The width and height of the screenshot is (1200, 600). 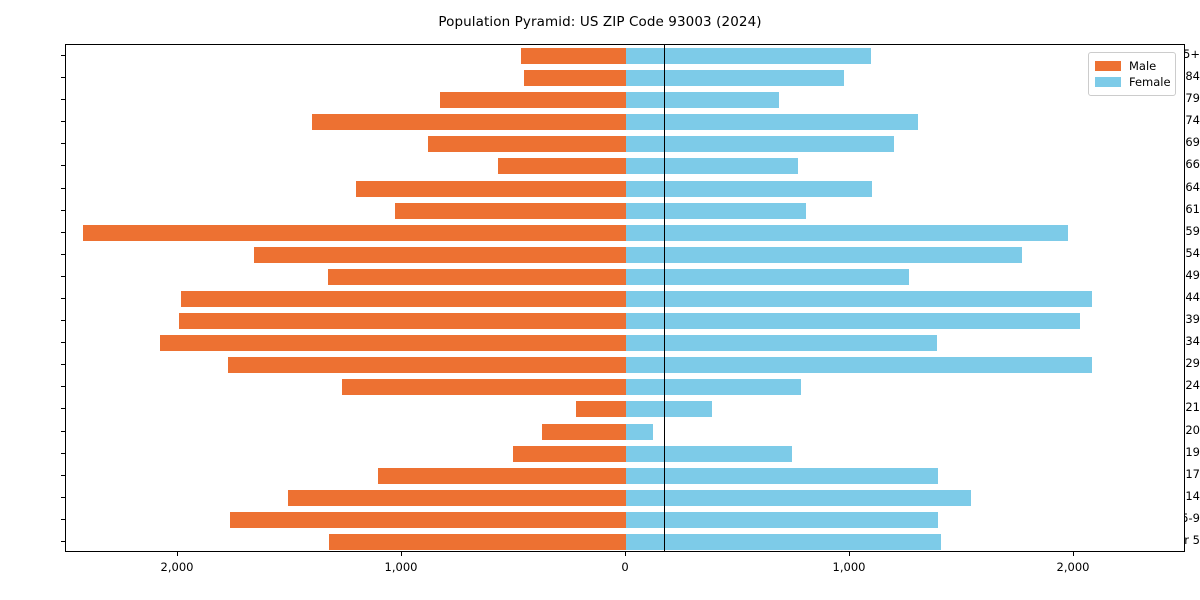 What do you see at coordinates (1192, 429) in the screenshot?
I see `y-axis-label: 20` at bounding box center [1192, 429].